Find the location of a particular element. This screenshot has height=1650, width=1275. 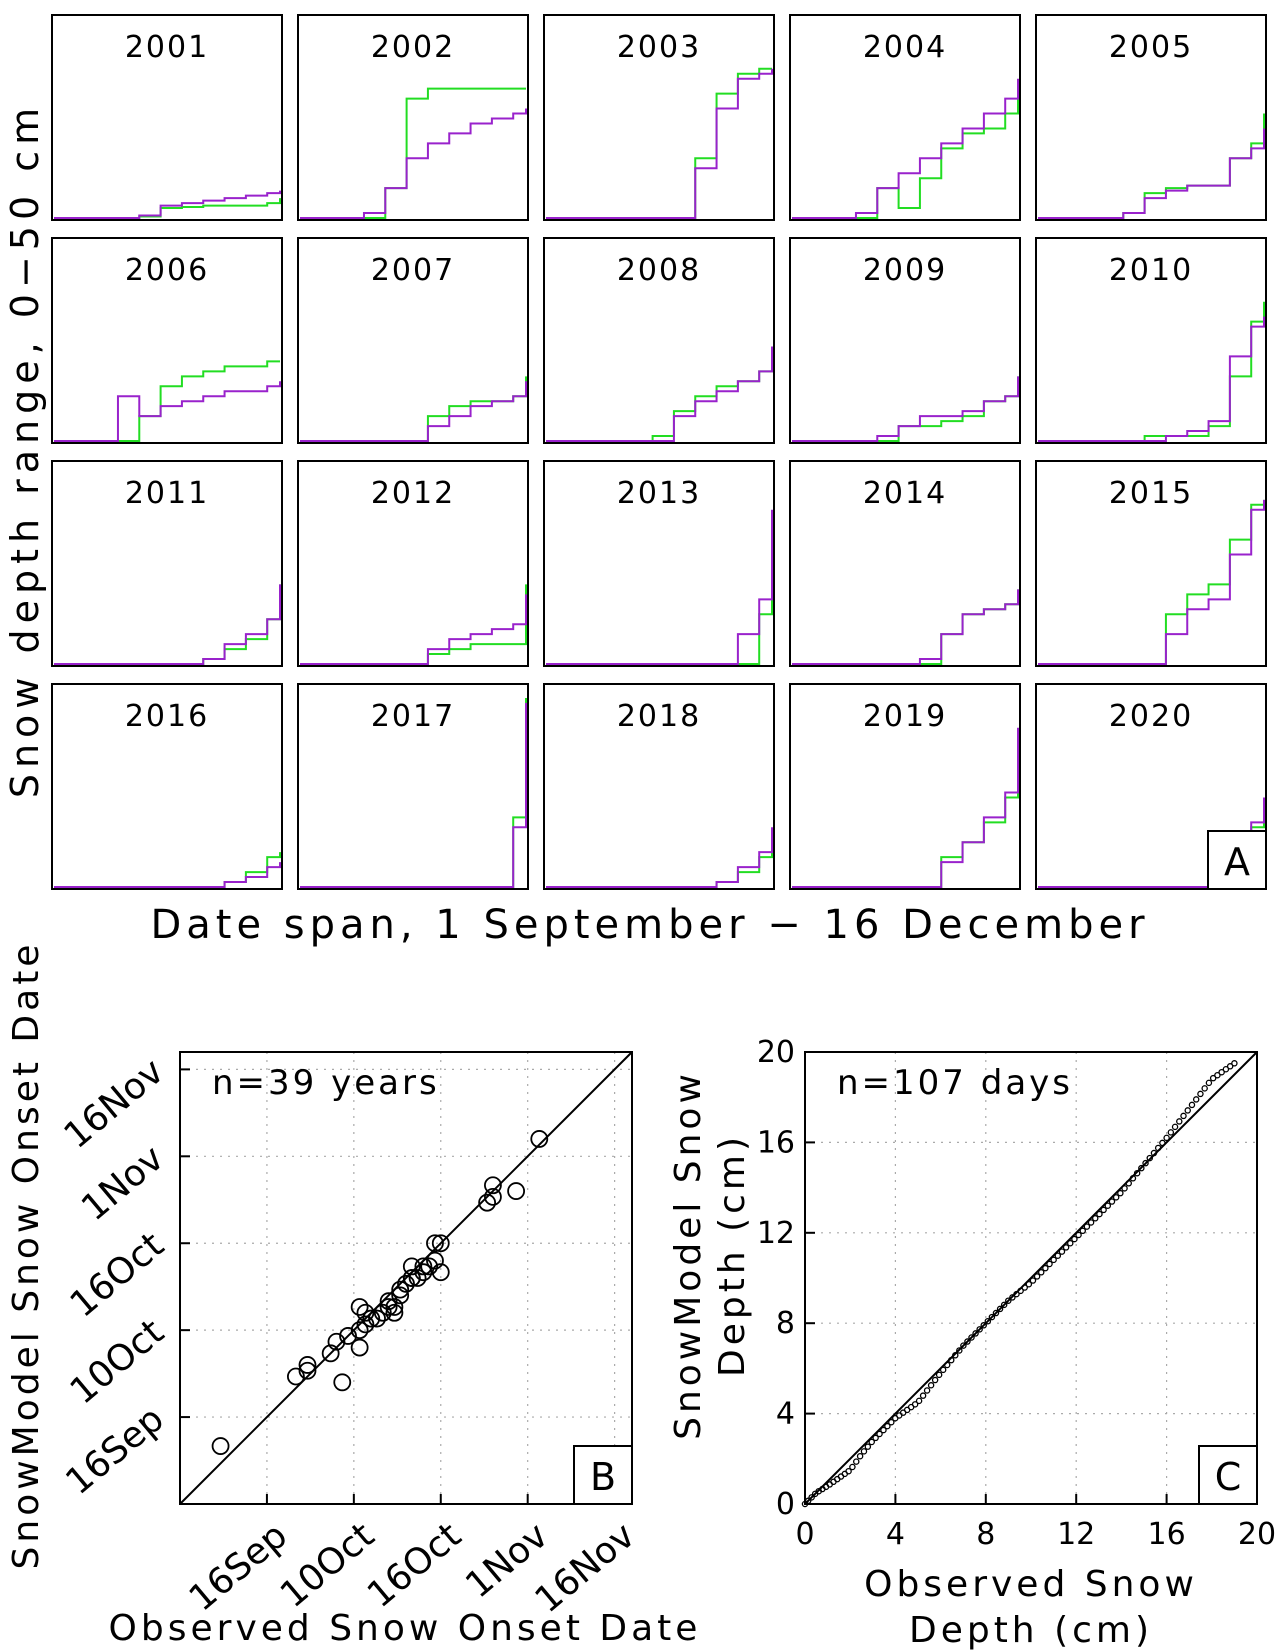

x-tick-label: 8 is located at coordinates (985, 1534).